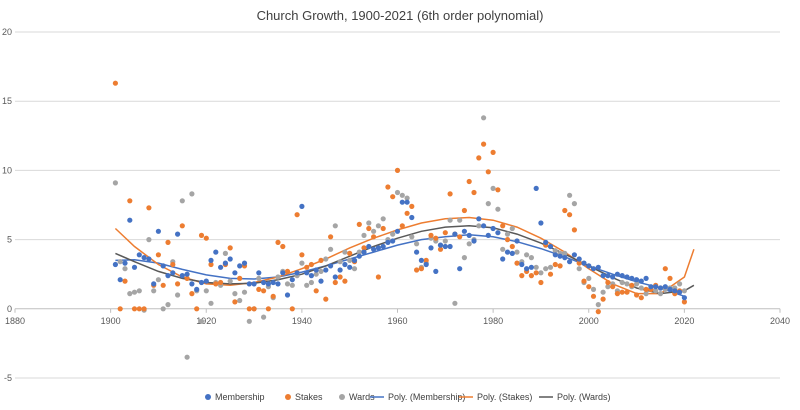 The height and width of the screenshot is (410, 800). I want to click on legend-label: Poly. (Stakes), so click(504, 397).